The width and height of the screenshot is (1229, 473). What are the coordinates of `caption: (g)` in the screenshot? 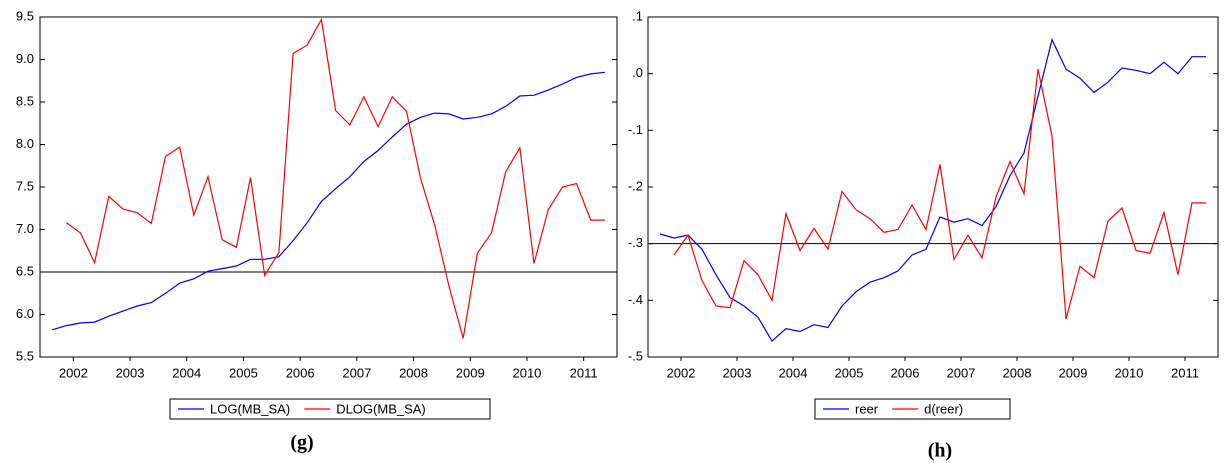 It's located at (301, 443).